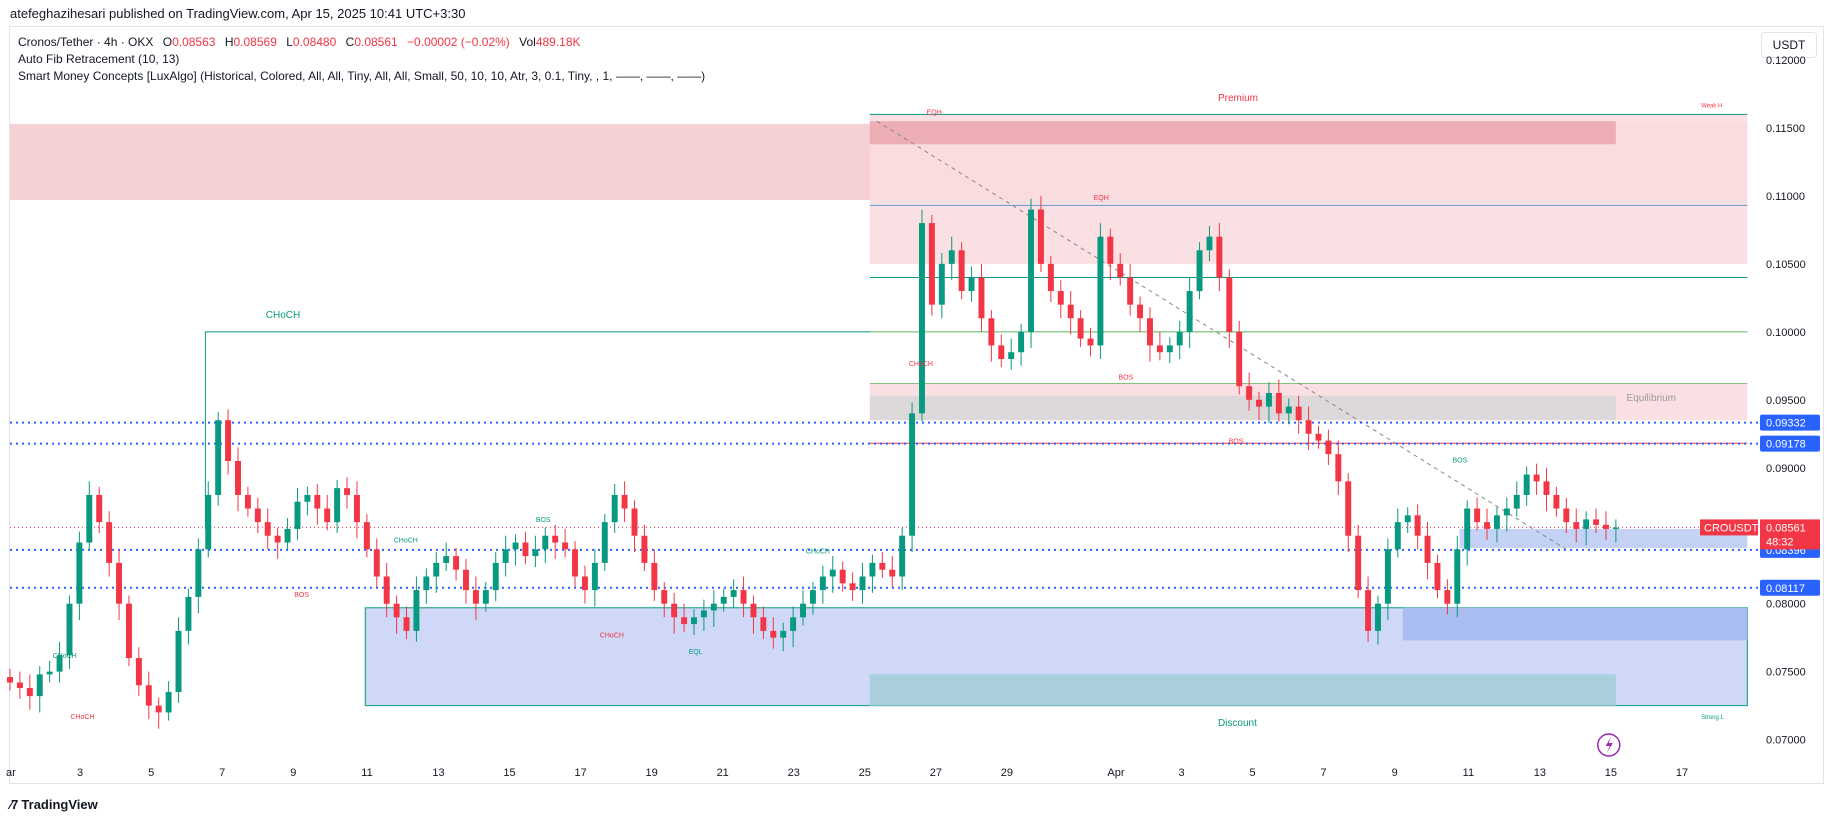 This screenshot has height=821, width=1835. Describe the element at coordinates (376, 42) in the screenshot. I see `close-value: 0.08561` at that location.